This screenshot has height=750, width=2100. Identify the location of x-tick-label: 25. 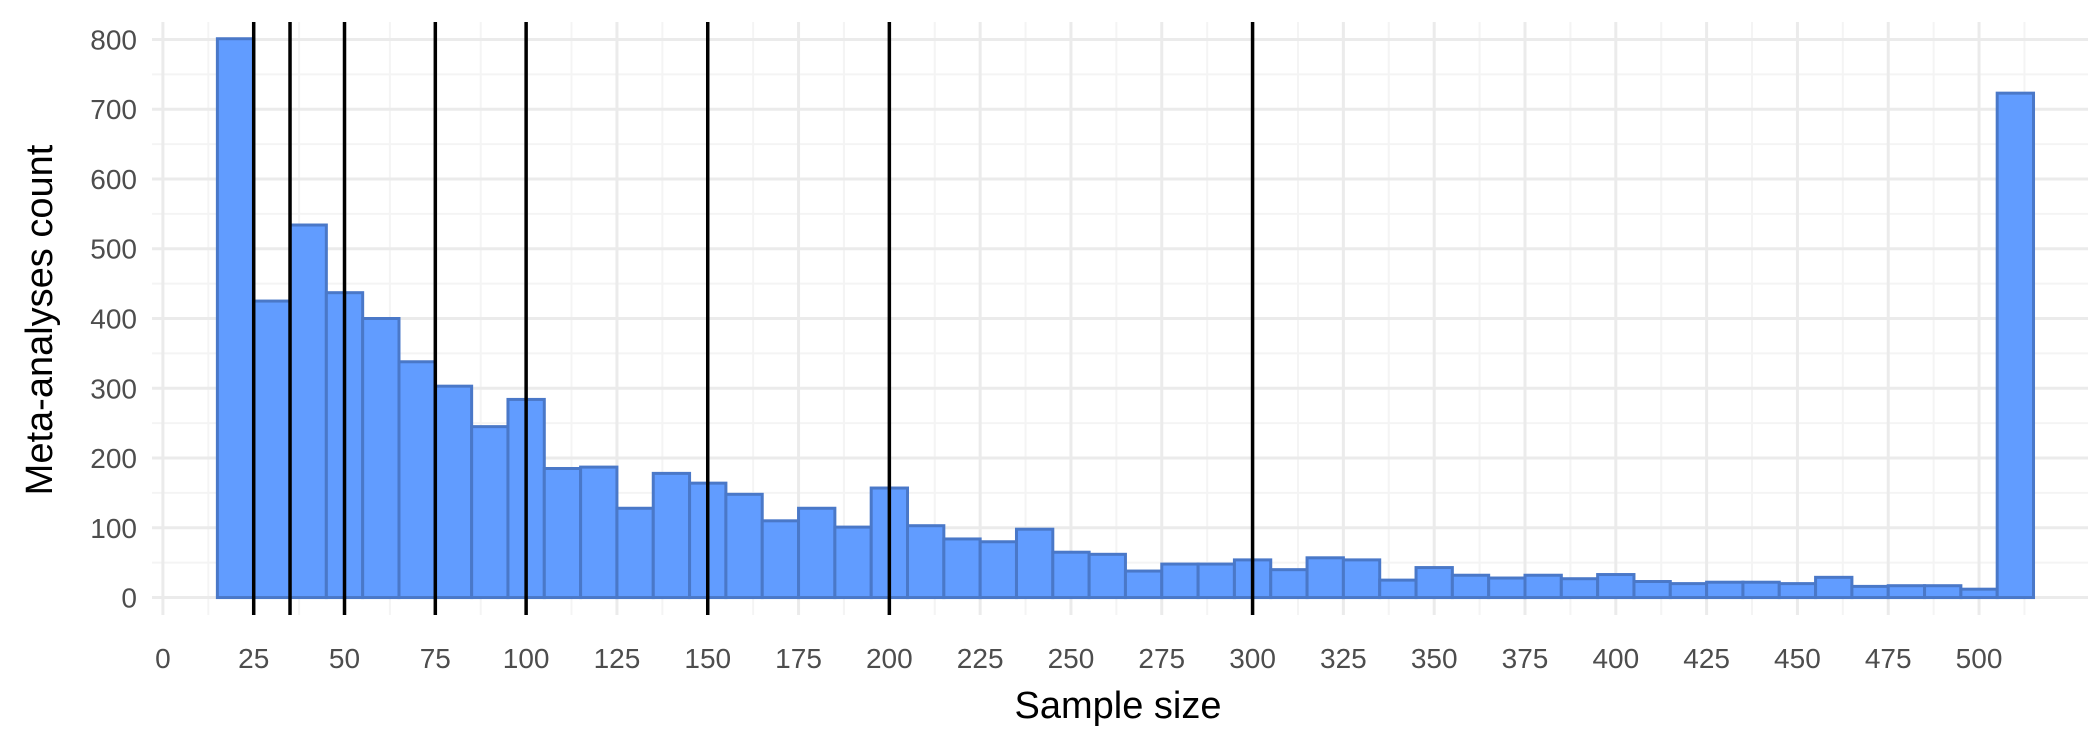
(253, 658).